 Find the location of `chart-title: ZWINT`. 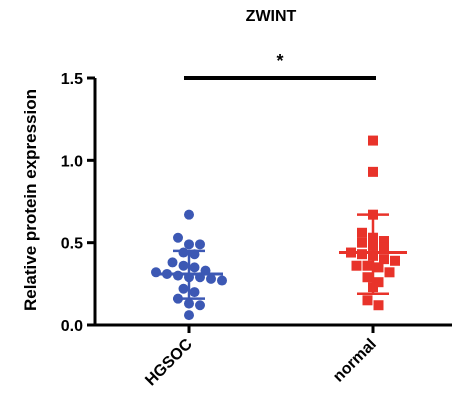

chart-title: ZWINT is located at coordinates (271, 16).